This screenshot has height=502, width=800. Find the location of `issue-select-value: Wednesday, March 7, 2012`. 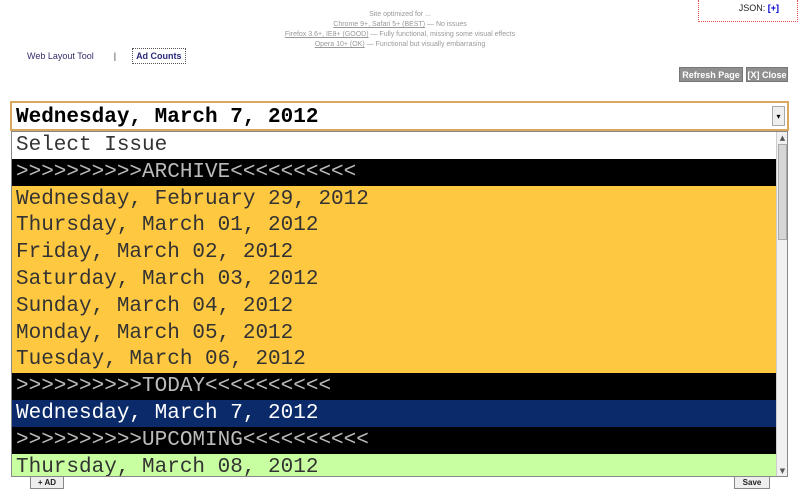

issue-select-value: Wednesday, March 7, 2012 is located at coordinates (167, 117).